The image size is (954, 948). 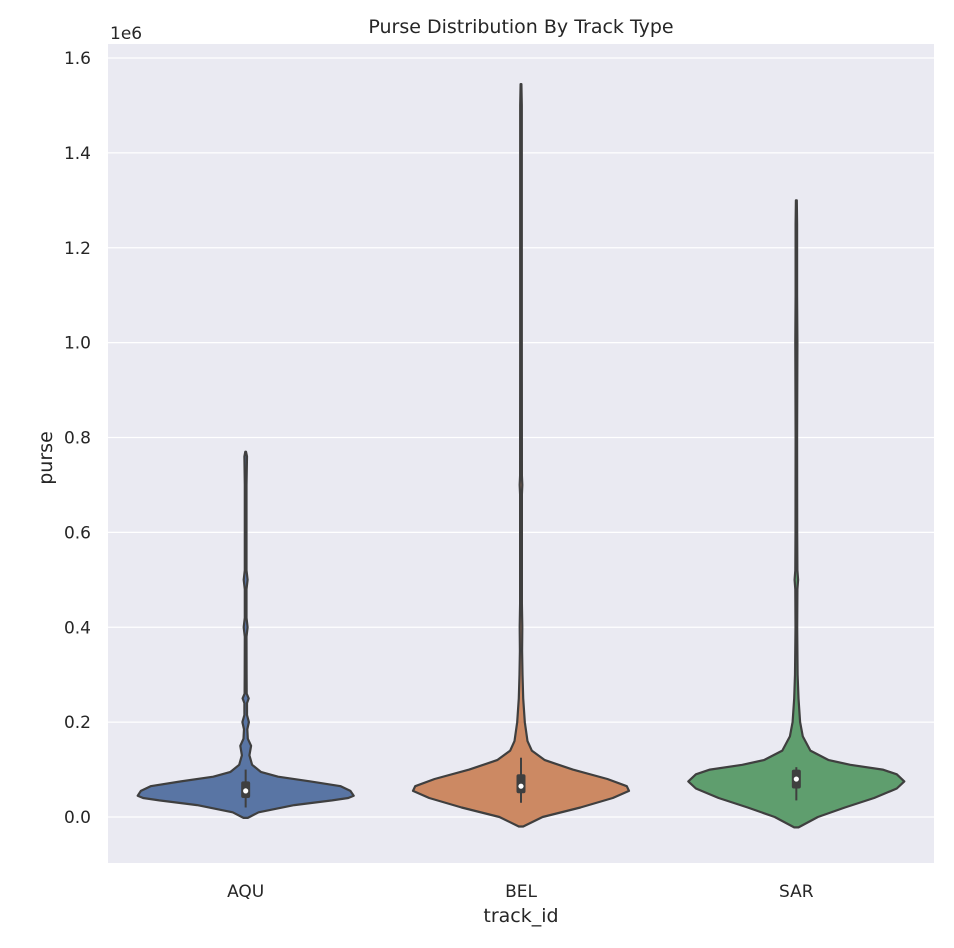 What do you see at coordinates (77, 628) in the screenshot?
I see `y-tick-label: 0.4` at bounding box center [77, 628].